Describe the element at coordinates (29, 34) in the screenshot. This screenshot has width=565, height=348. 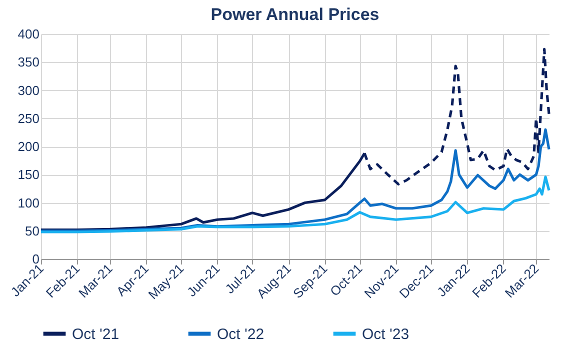
I see `y-tick-label: 400` at that location.